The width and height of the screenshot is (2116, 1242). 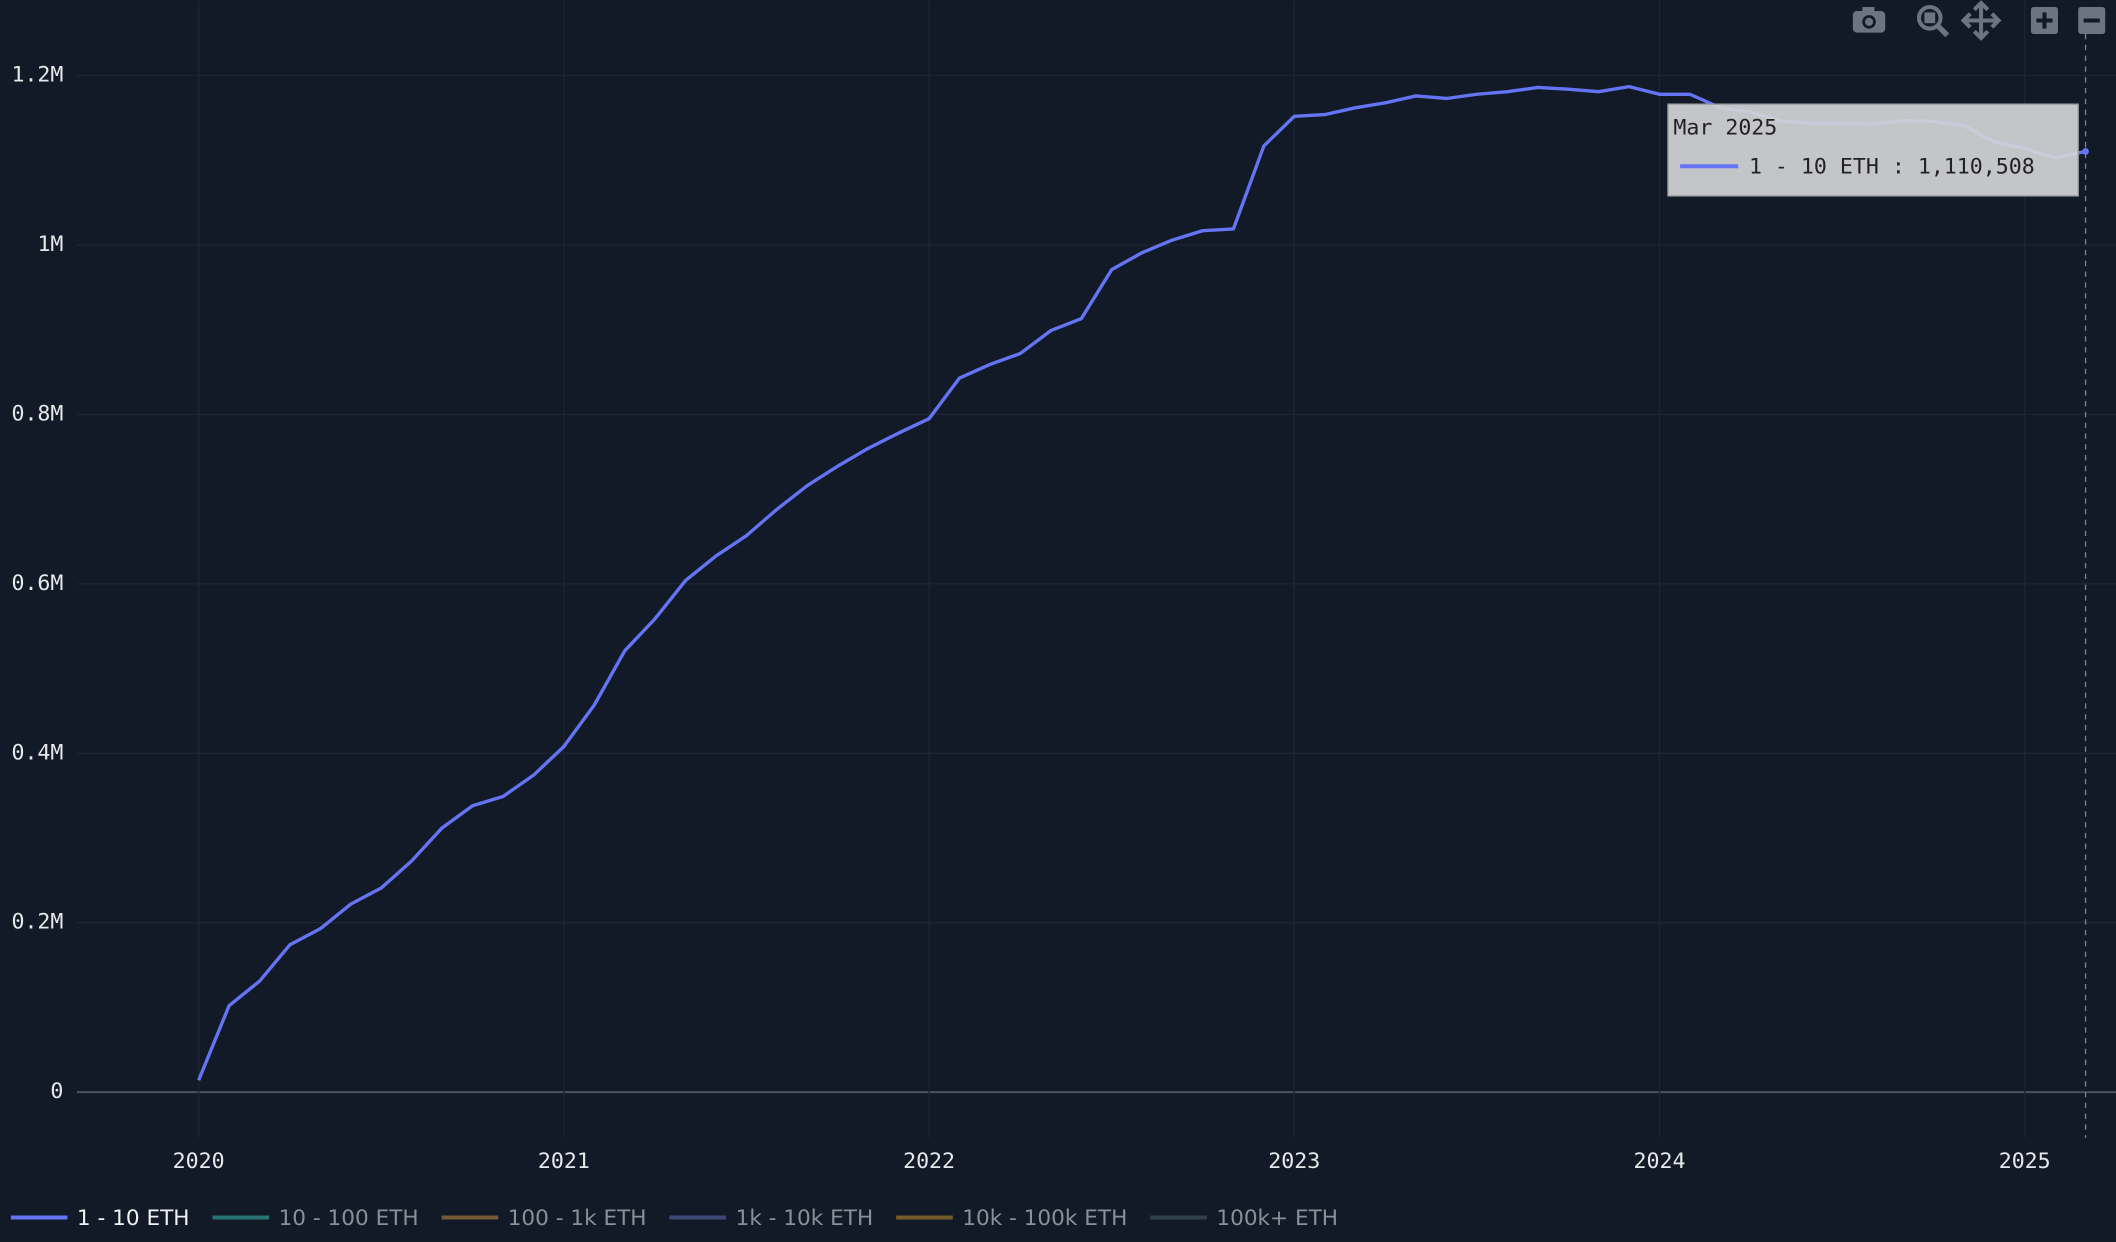 I want to click on legend-label: 10 - 100 ETH, so click(x=349, y=1218).